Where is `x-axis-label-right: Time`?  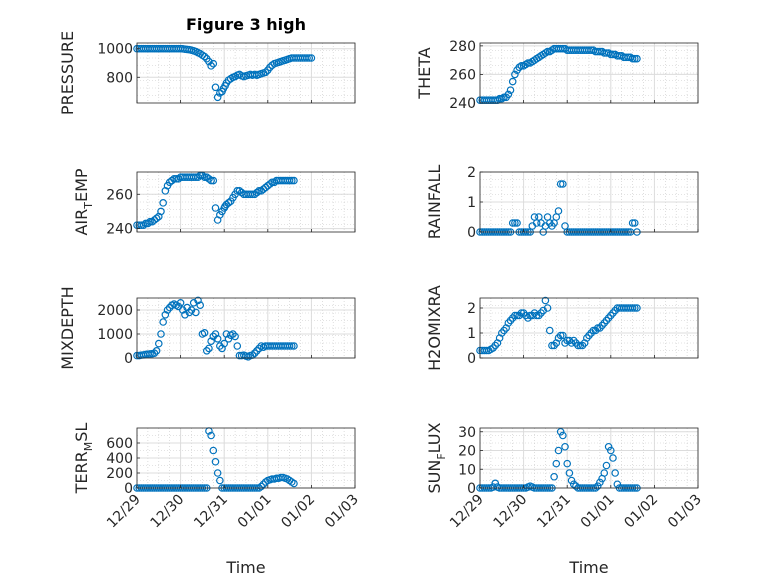 x-axis-label-right: Time is located at coordinates (588, 567).